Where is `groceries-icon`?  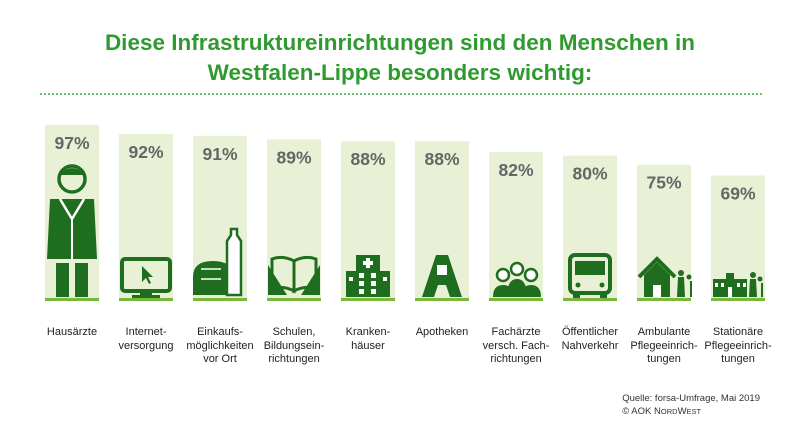
groceries-icon is located at coordinates (218, 262).